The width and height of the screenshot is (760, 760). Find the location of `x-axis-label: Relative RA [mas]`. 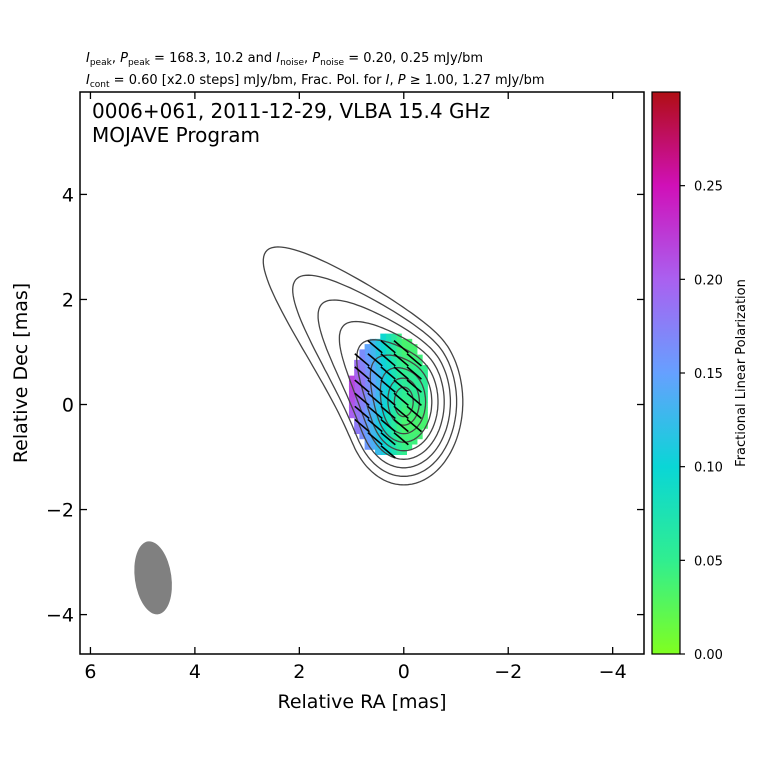

x-axis-label: Relative RA [mas] is located at coordinates (361, 702).